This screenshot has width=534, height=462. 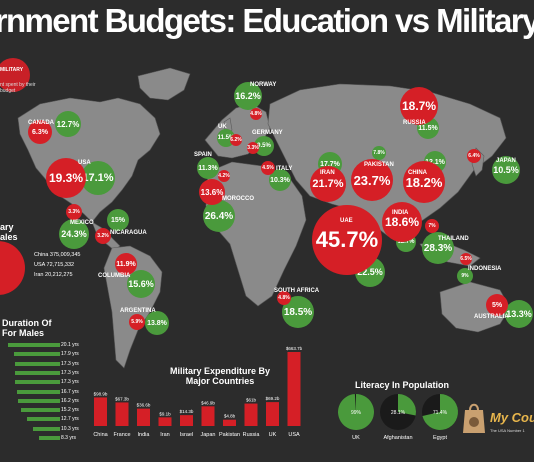 What do you see at coordinates (273, 435) in the screenshot?
I see `military-expenditure-category: UK` at bounding box center [273, 435].